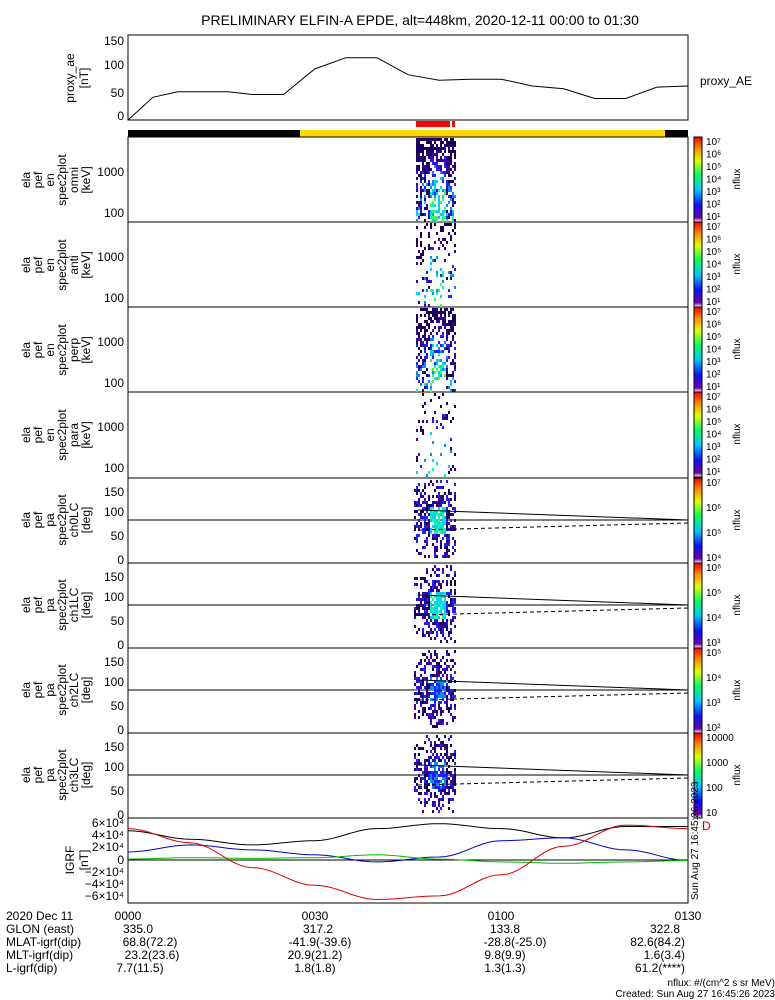 This screenshot has height=1000, width=775. Describe the element at coordinates (114, 767) in the screenshot. I see `ytick-label: 100` at that location.